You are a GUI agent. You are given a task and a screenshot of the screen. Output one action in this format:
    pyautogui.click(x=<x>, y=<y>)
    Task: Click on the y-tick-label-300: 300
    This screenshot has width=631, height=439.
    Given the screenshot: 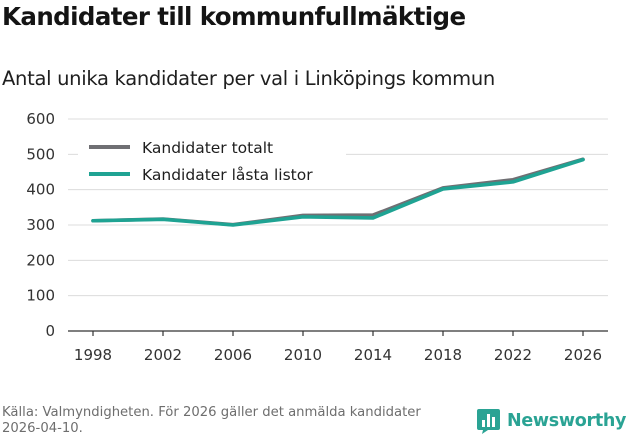 What is the action you would take?
    pyautogui.click(x=40, y=225)
    